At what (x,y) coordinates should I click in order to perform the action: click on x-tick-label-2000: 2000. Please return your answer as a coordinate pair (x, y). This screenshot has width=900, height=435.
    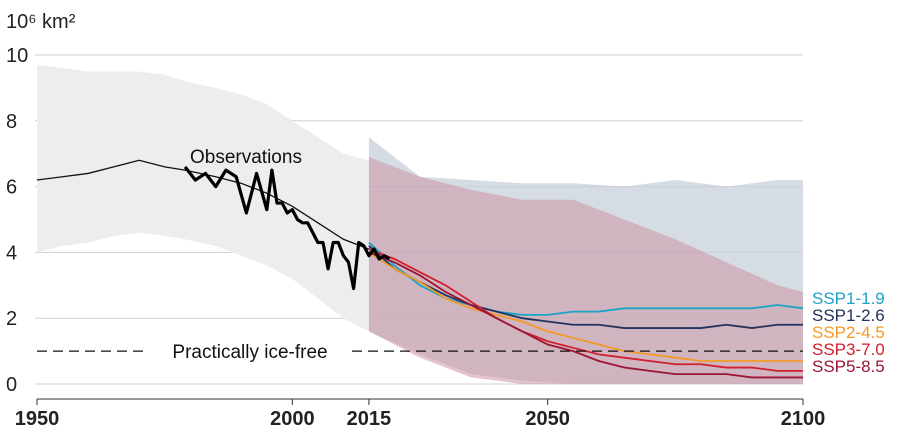
    Looking at the image, I should click on (292, 419).